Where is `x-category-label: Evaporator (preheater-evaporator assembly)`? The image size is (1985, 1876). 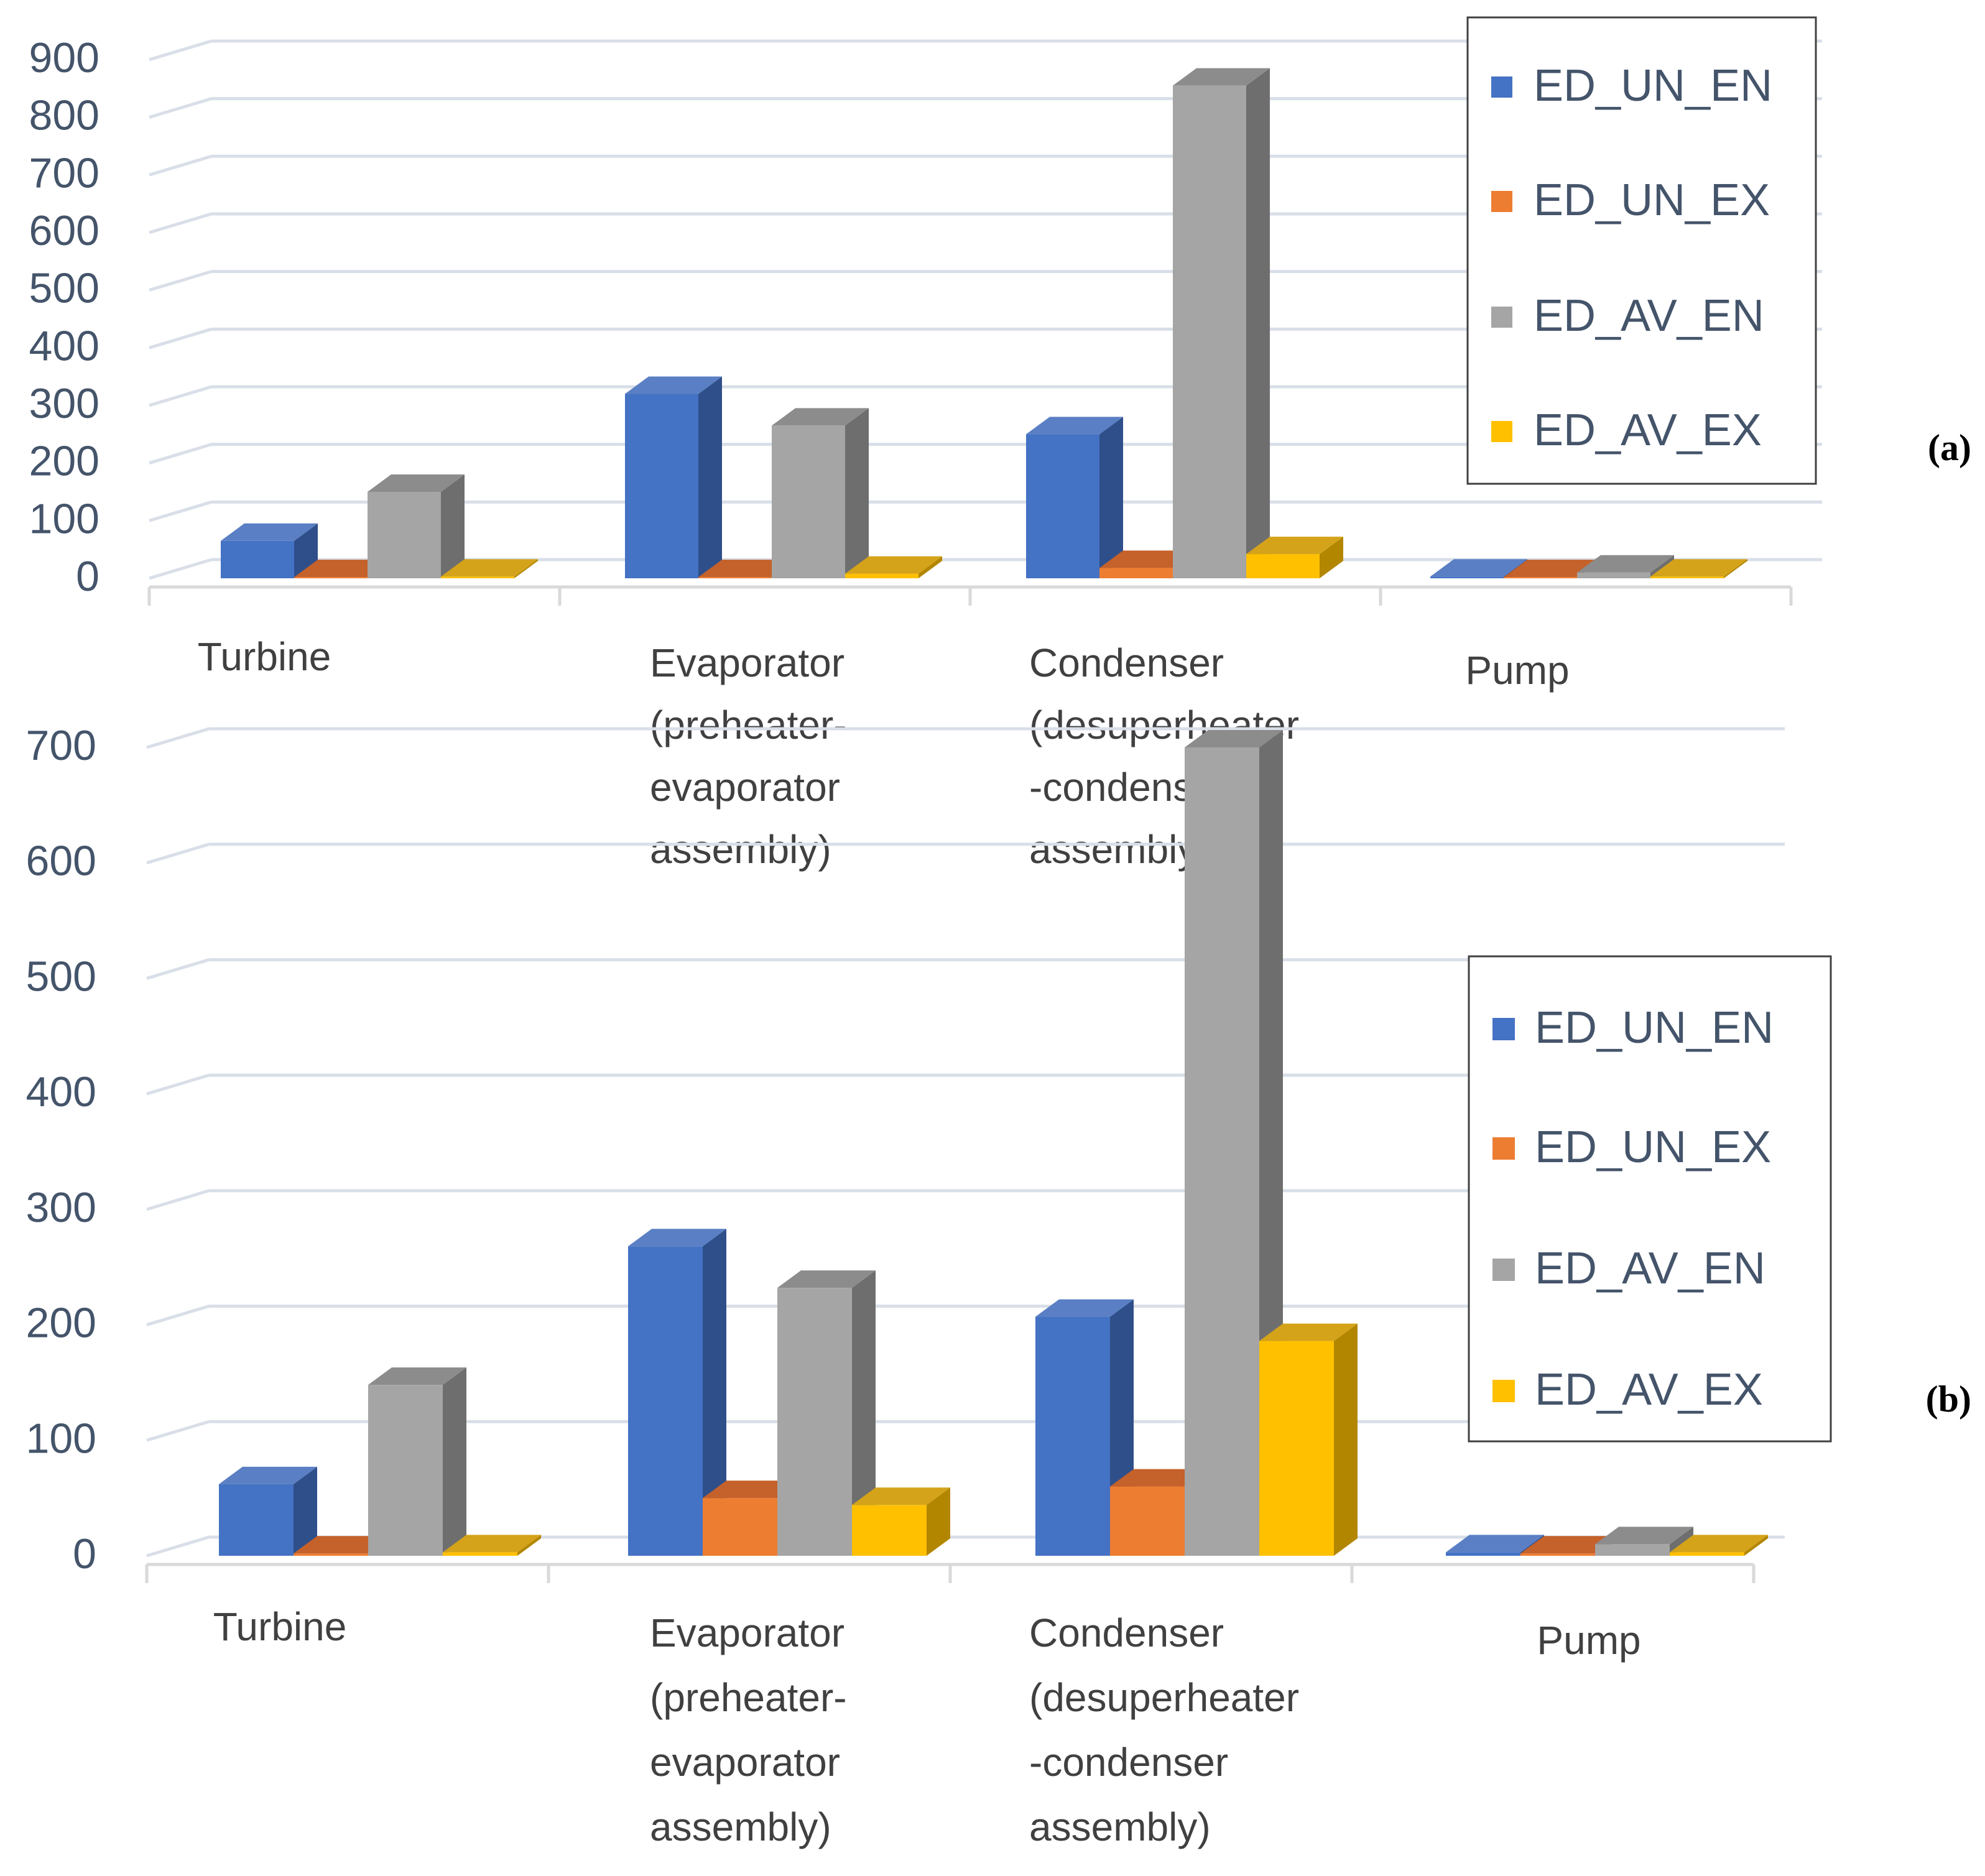 x-category-label: Evaporator (preheater-evaporator assembly) is located at coordinates (748, 756).